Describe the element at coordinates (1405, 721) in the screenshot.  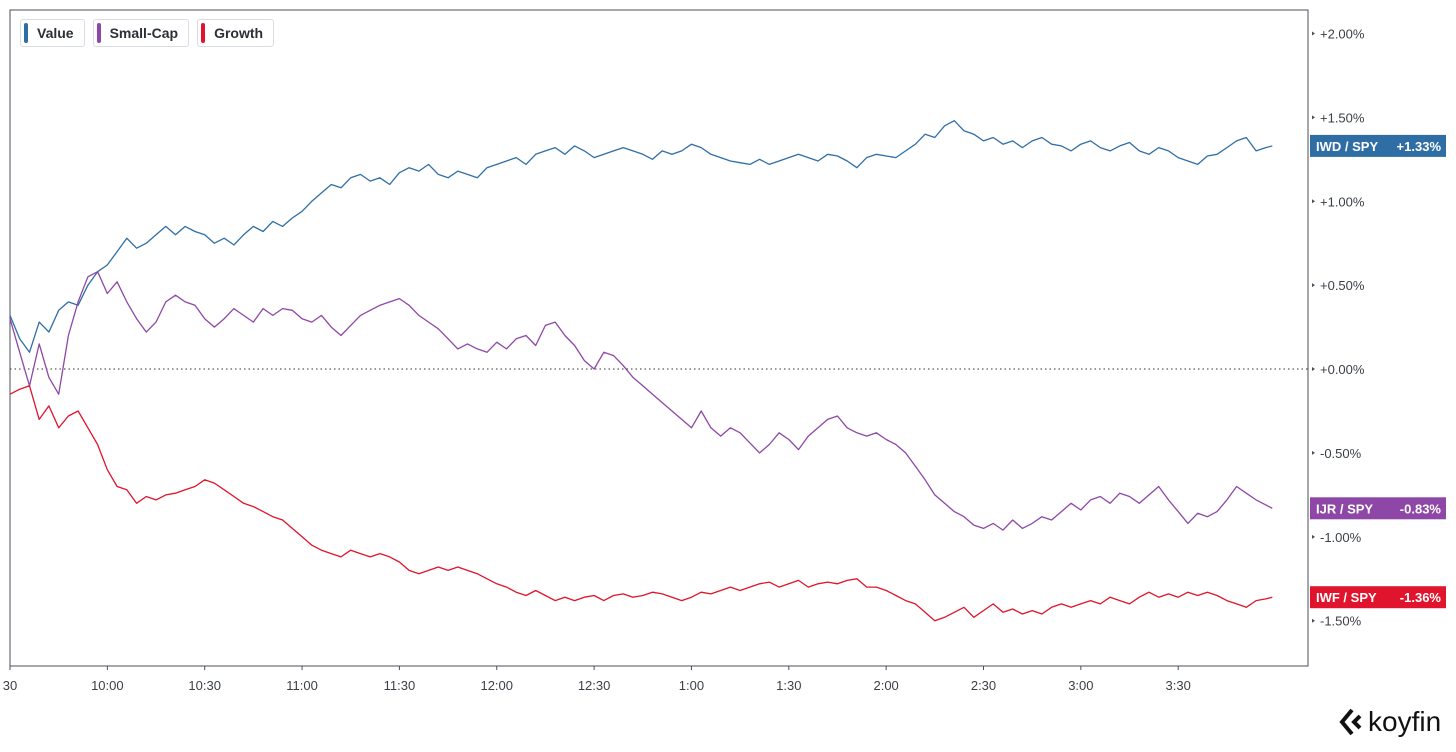
I see `brand-name: koyfin` at that location.